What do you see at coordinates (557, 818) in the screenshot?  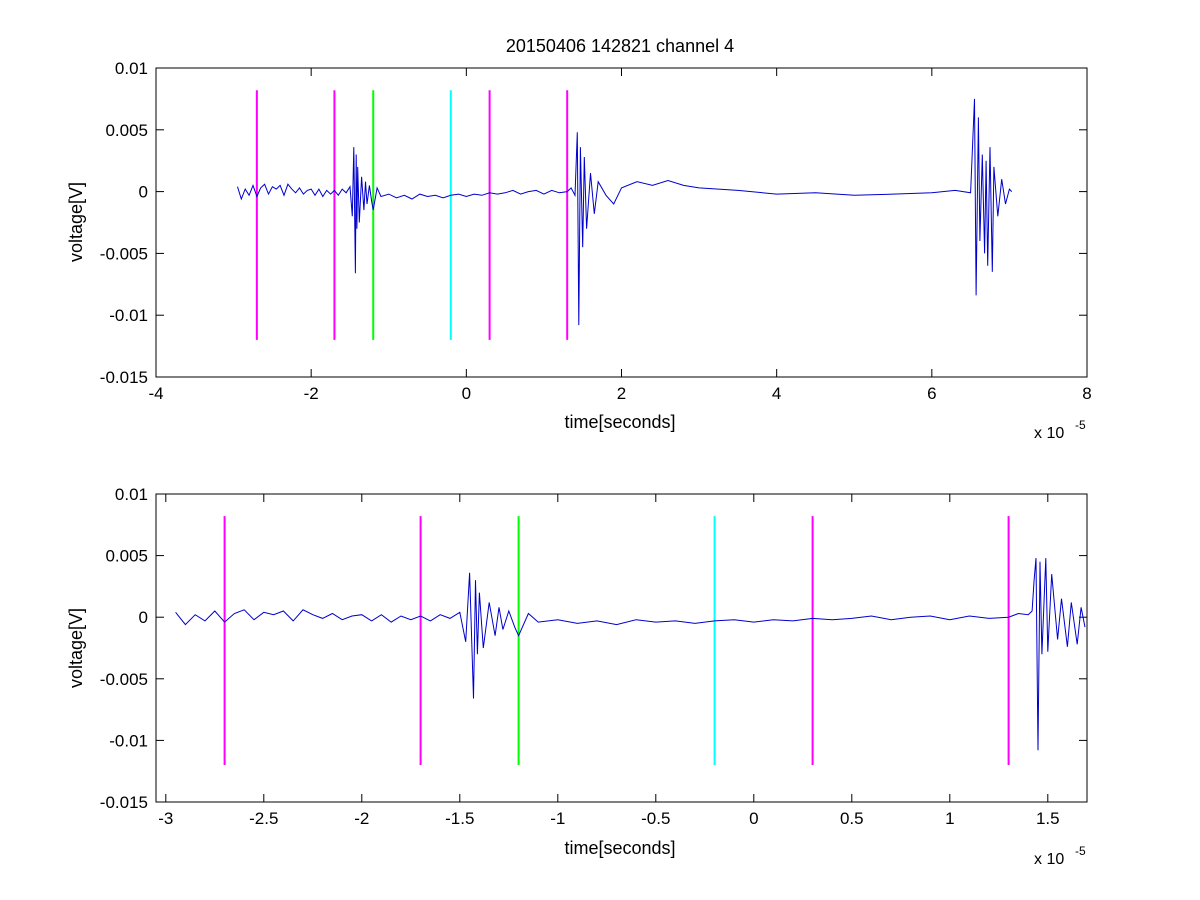 I see `x-tick-label: -1` at bounding box center [557, 818].